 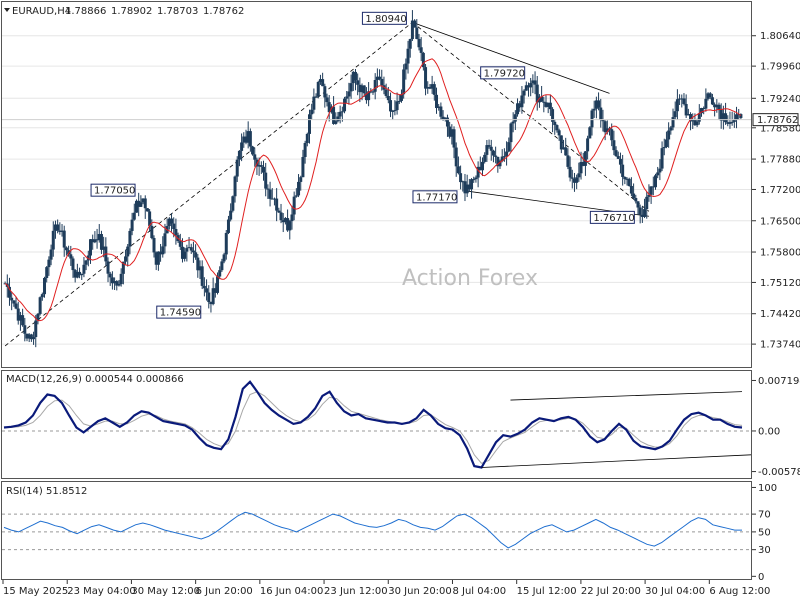 I want to click on time-tick-label: 16 Jun 04:00, so click(x=292, y=591).